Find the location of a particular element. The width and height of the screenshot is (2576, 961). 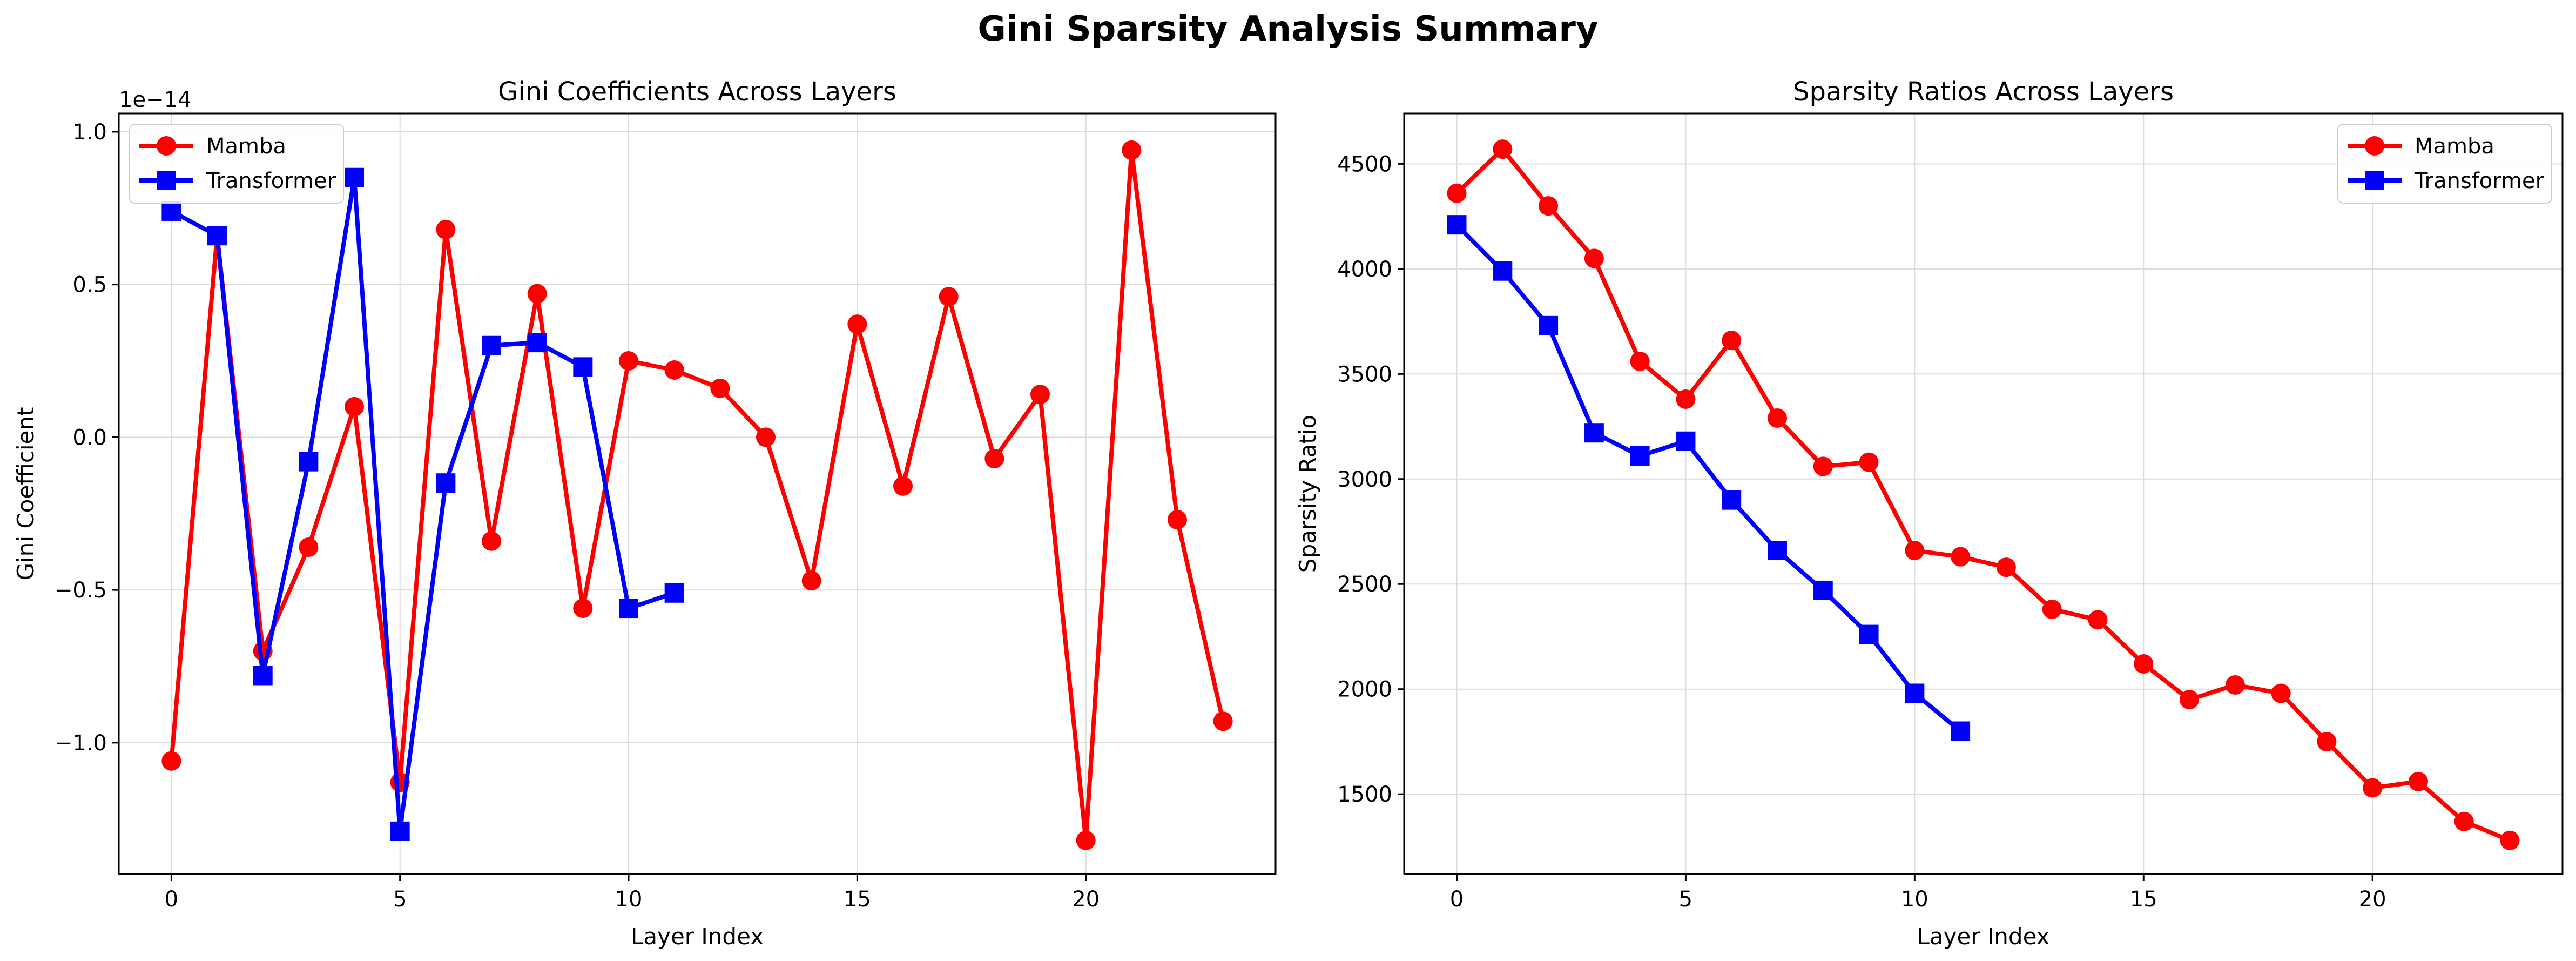

plot1-legend-transformer-label: Transformer is located at coordinates (2479, 181).